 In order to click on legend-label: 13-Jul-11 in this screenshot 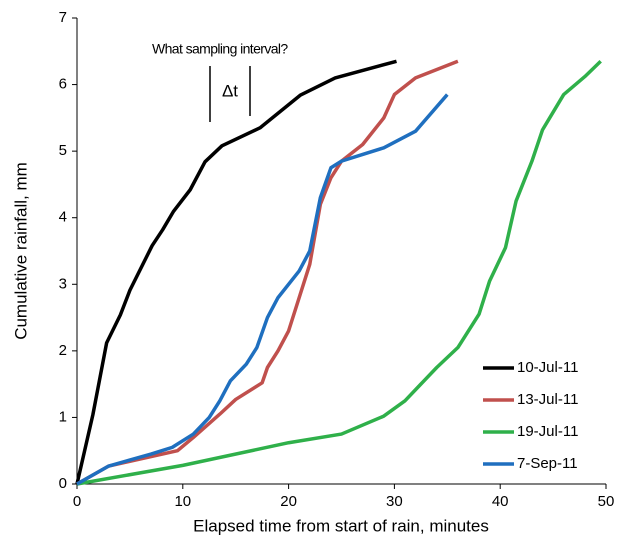, I will do `click(547, 399)`.